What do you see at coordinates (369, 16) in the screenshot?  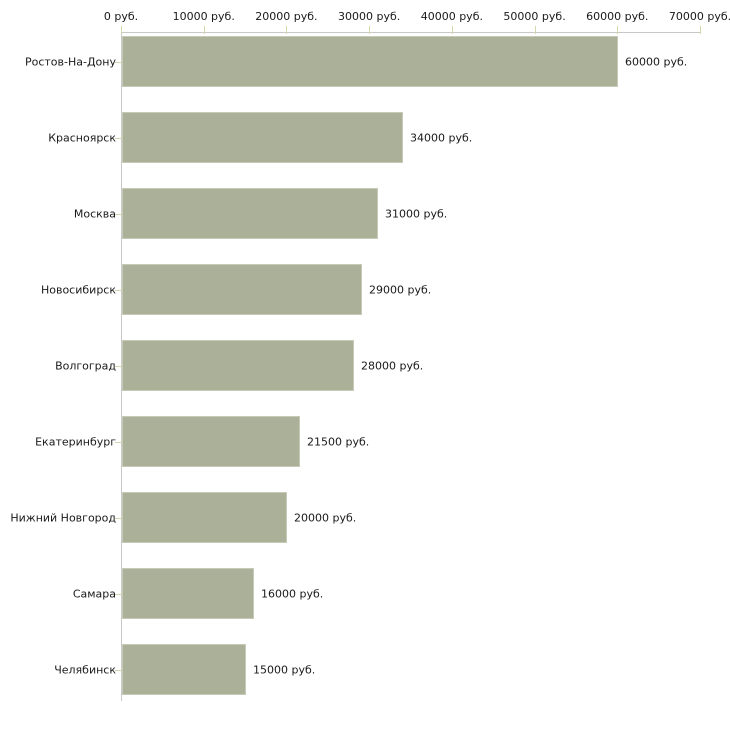 I see `x-axis-tick-label: 30000 руб.` at bounding box center [369, 16].